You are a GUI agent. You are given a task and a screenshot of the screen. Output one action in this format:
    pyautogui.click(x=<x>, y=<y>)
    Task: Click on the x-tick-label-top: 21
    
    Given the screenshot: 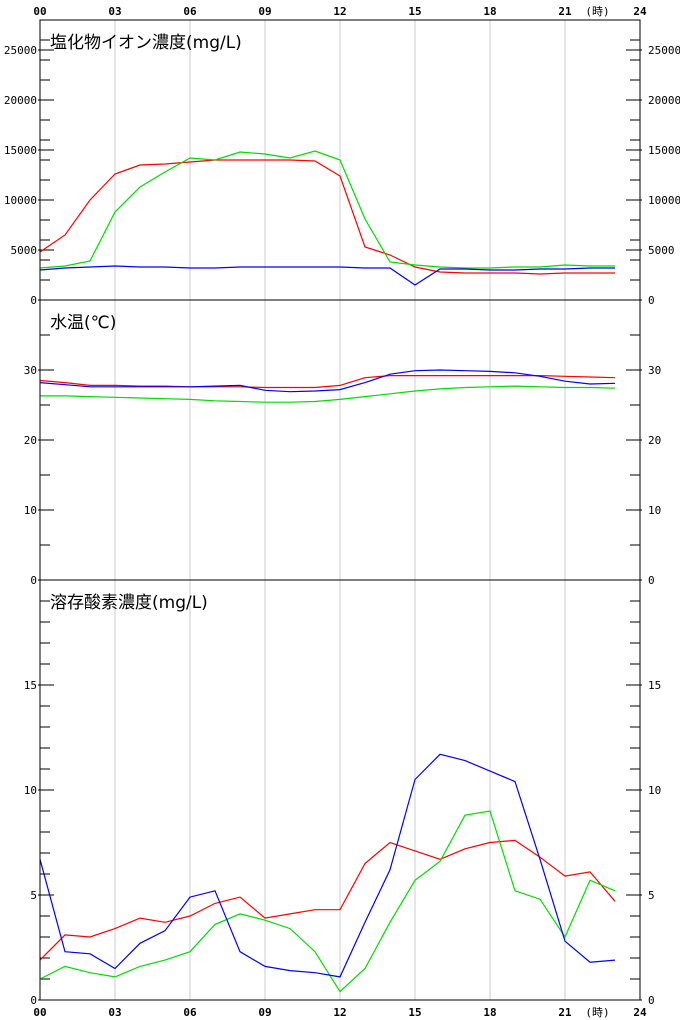 What is the action you would take?
    pyautogui.click(x=565, y=11)
    